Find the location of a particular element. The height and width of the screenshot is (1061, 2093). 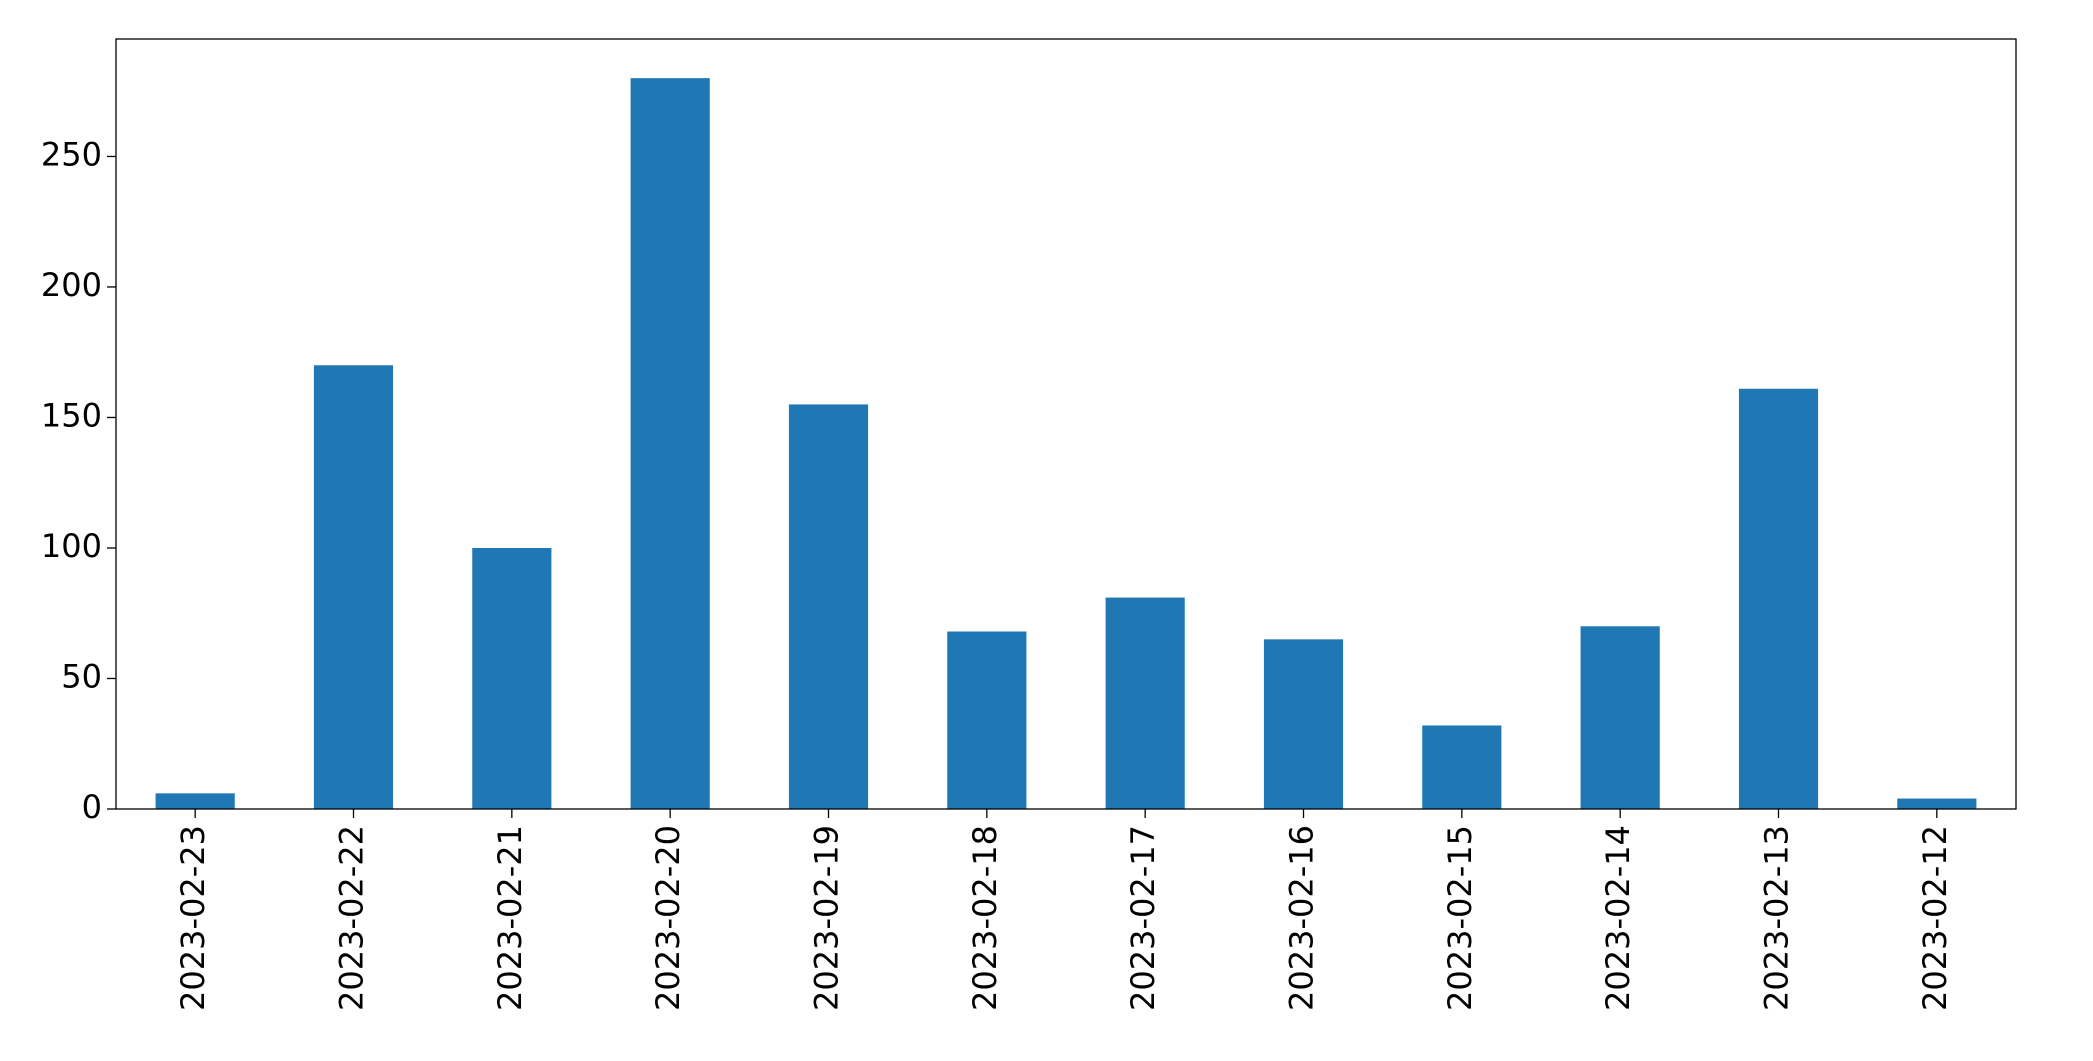

x-tick-label: 2023-02-16 is located at coordinates (1302, 918).